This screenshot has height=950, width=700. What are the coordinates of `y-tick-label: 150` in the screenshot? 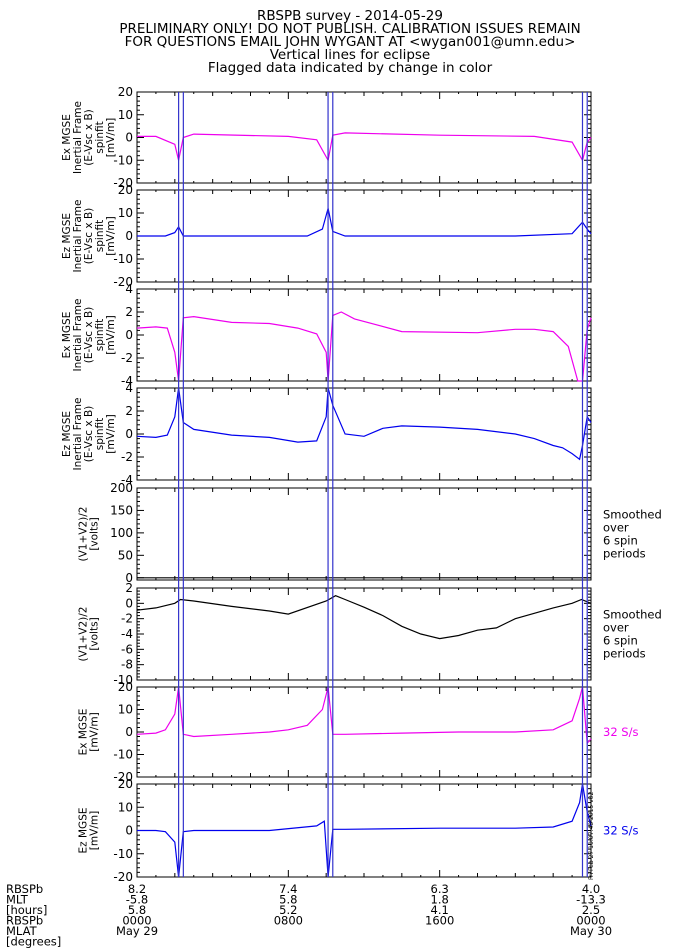 It's located at (121, 510).